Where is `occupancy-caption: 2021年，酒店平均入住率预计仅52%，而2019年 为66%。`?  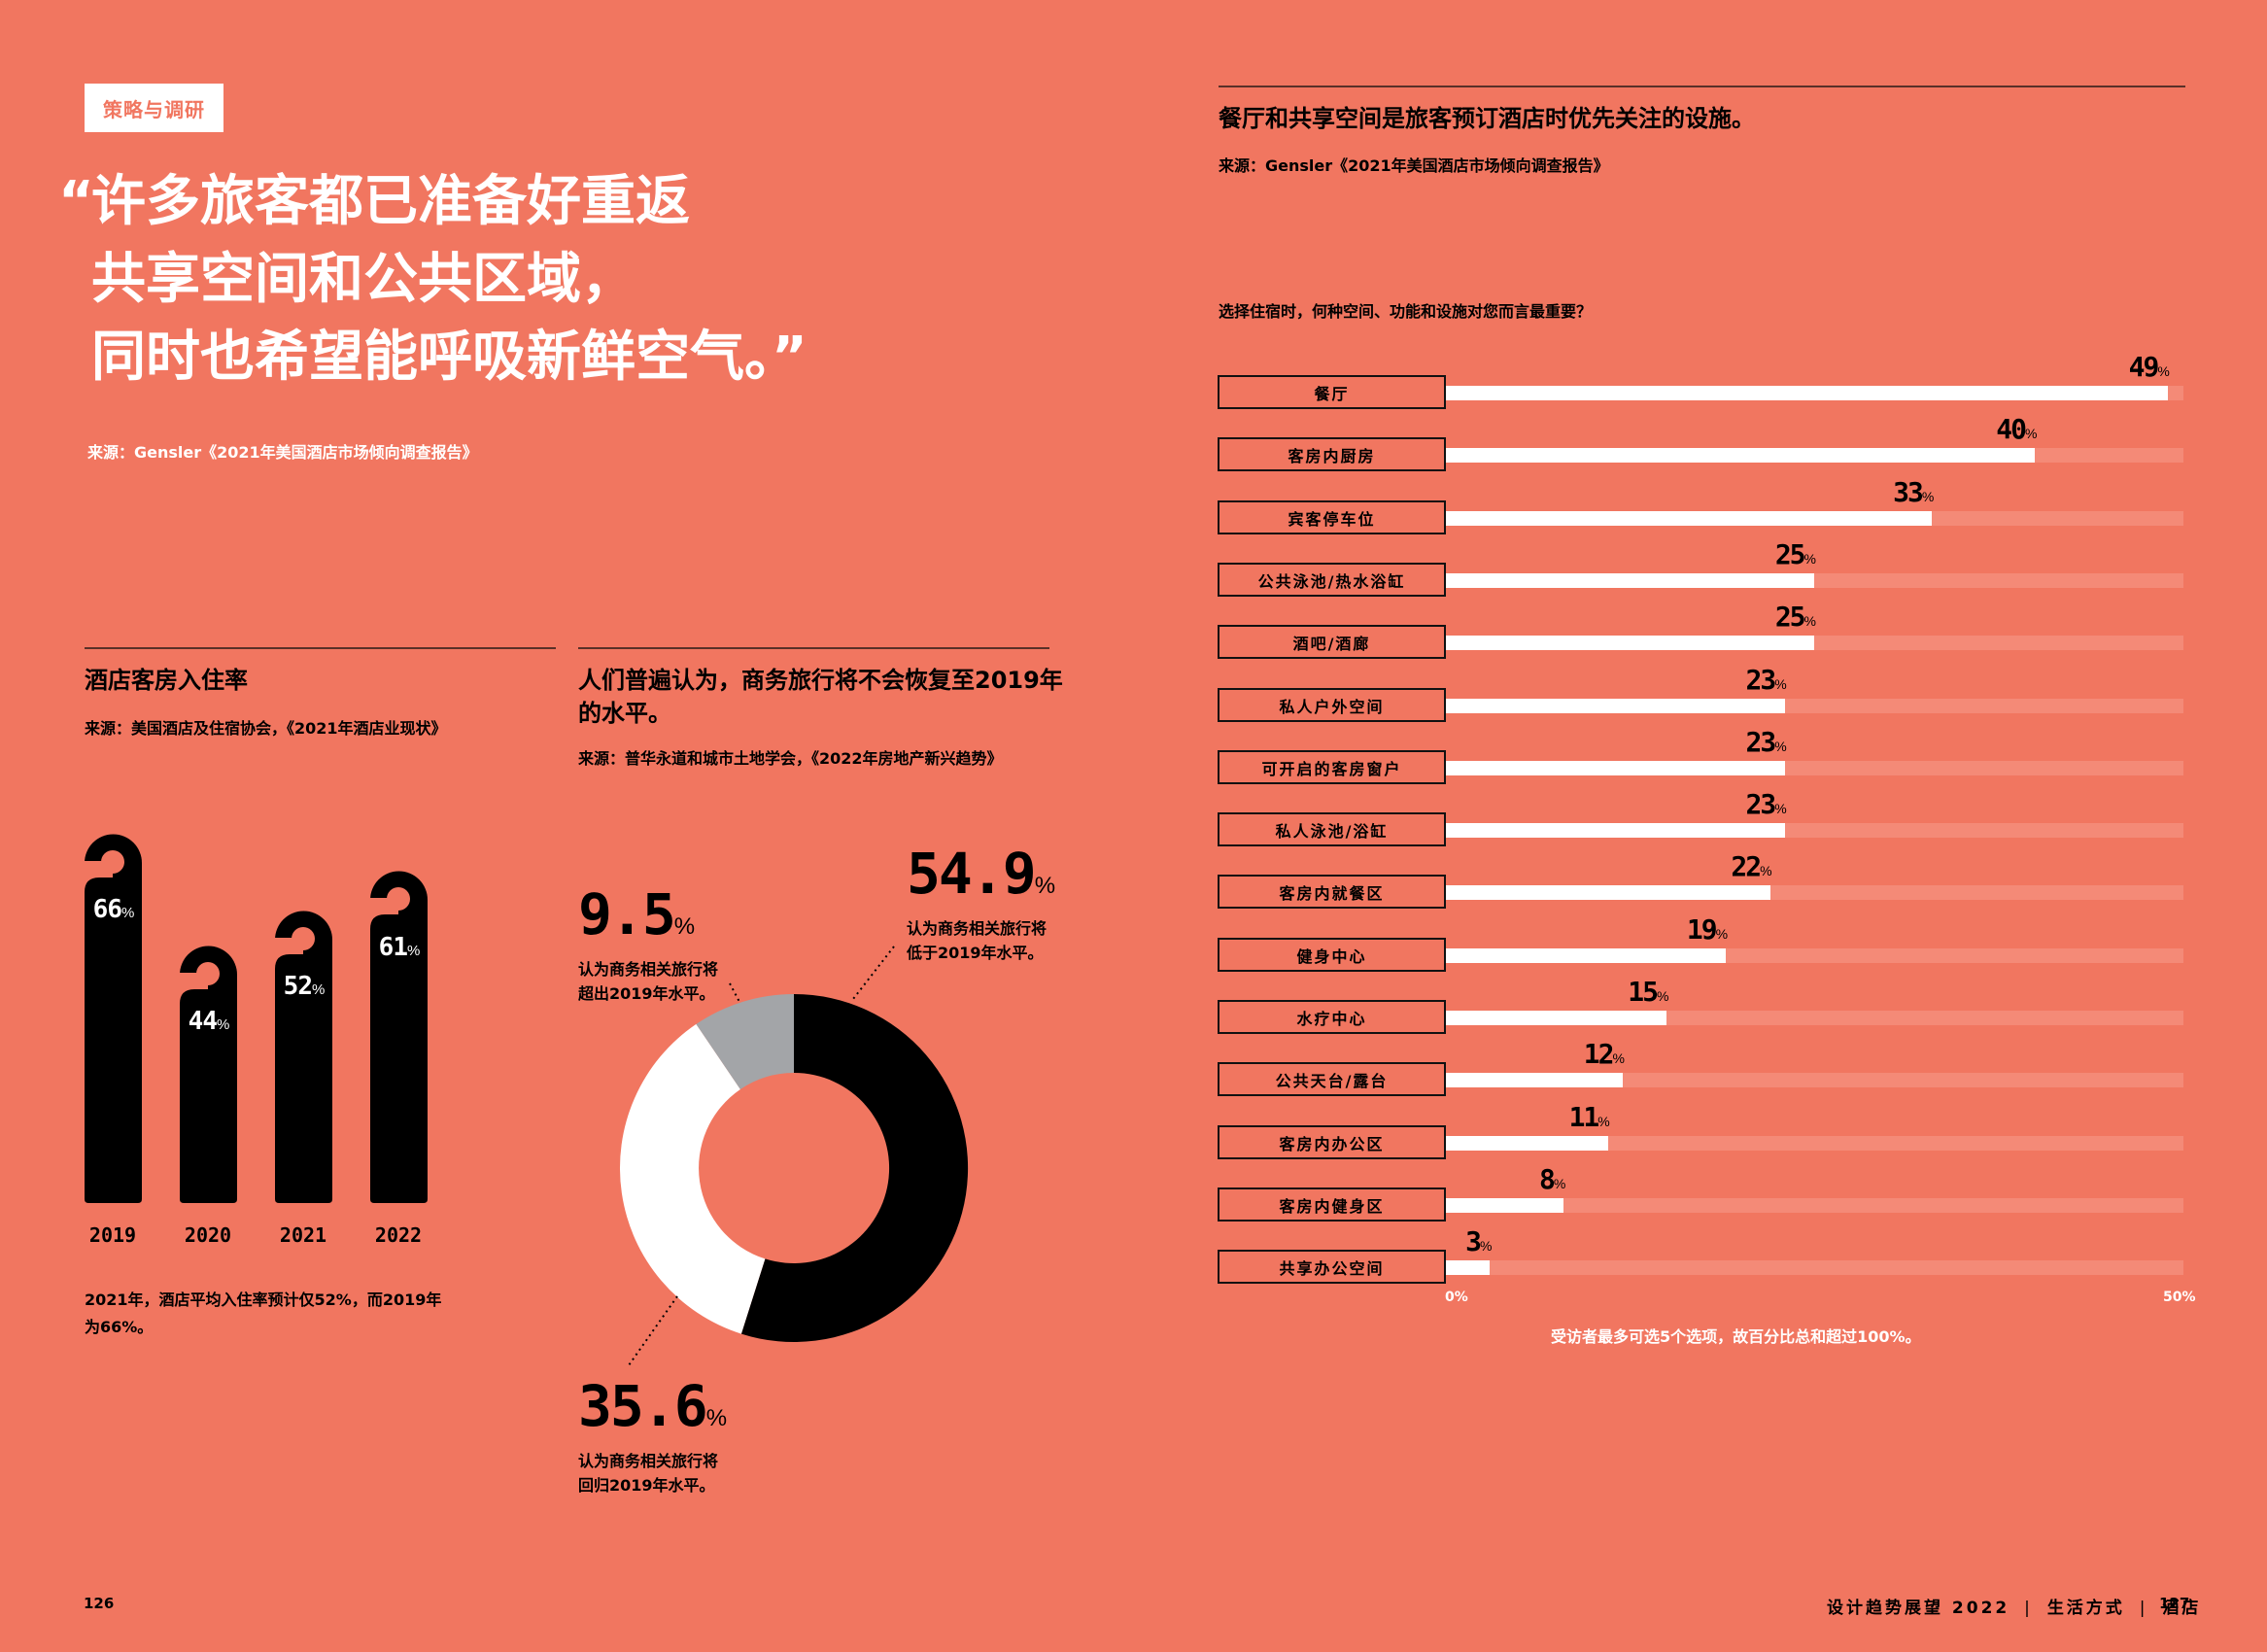
occupancy-caption: 2021年，酒店平均入住率预计仅52%，而2019年 为66%。 is located at coordinates (263, 1314).